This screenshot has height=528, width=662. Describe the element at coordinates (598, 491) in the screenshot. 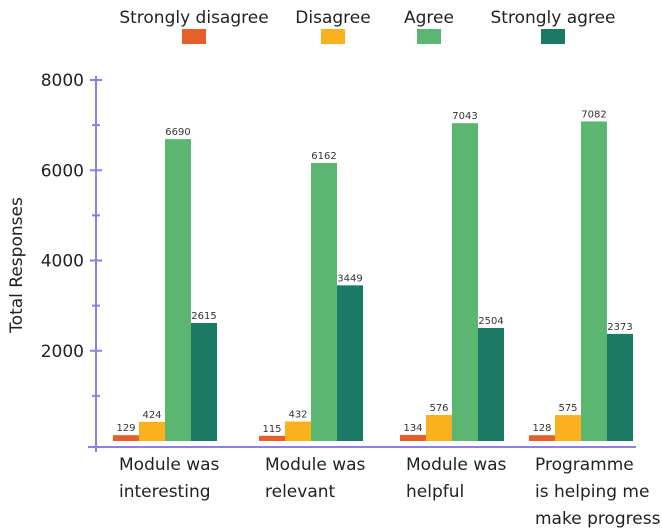

I see `category-label: Programme is helping me make progress` at that location.